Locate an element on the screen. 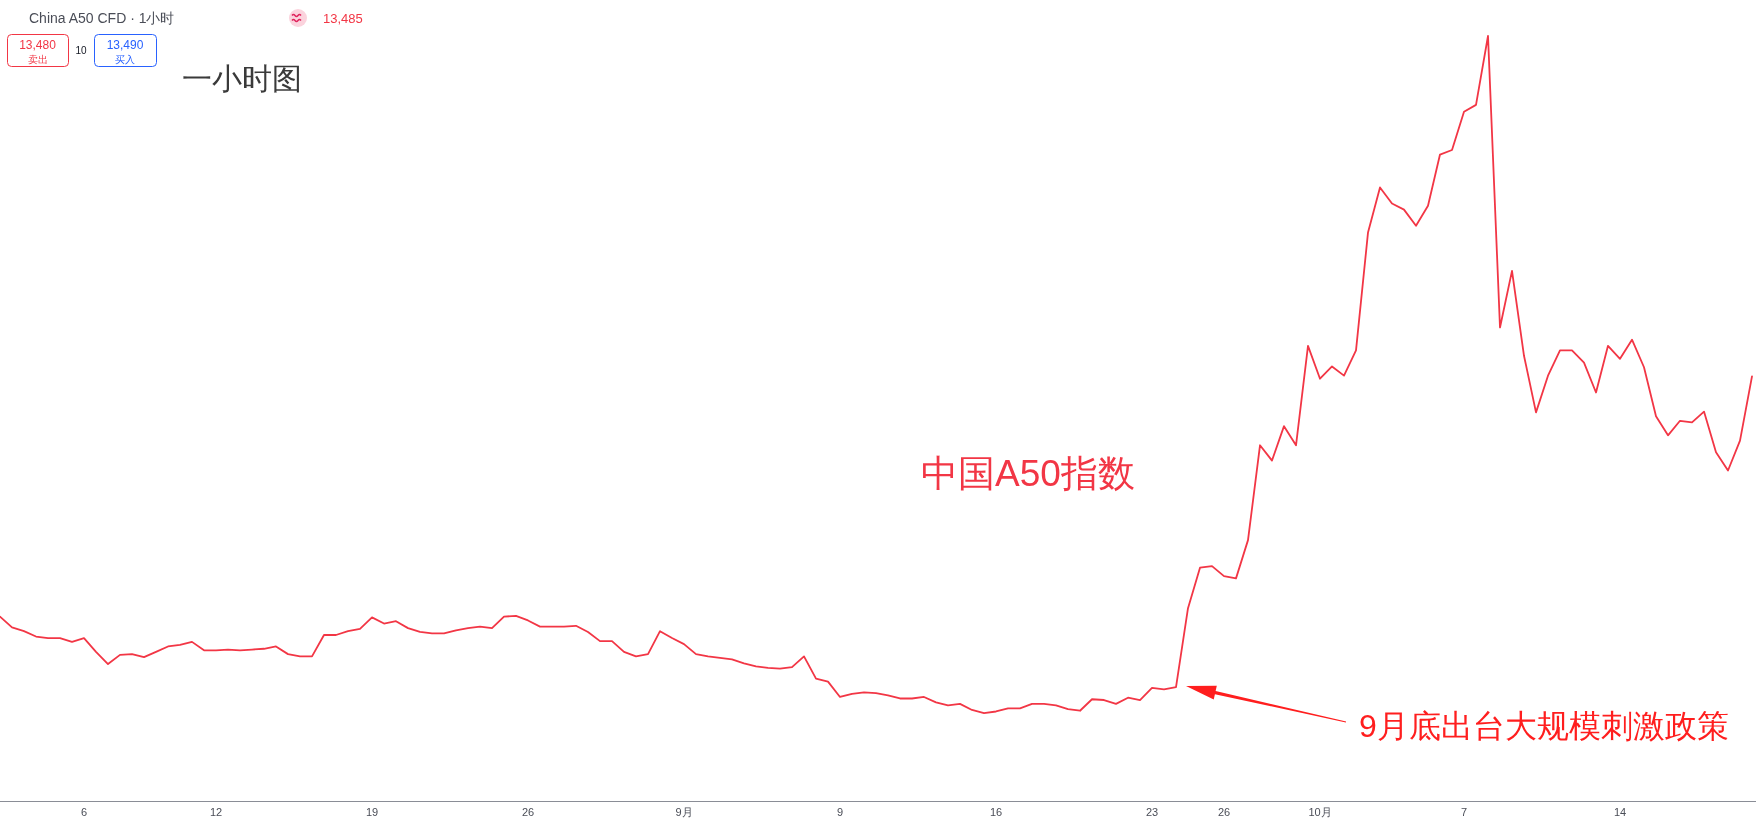 This screenshot has width=1756, height=828. text: 中国A50指数 is located at coordinates (1028, 473).